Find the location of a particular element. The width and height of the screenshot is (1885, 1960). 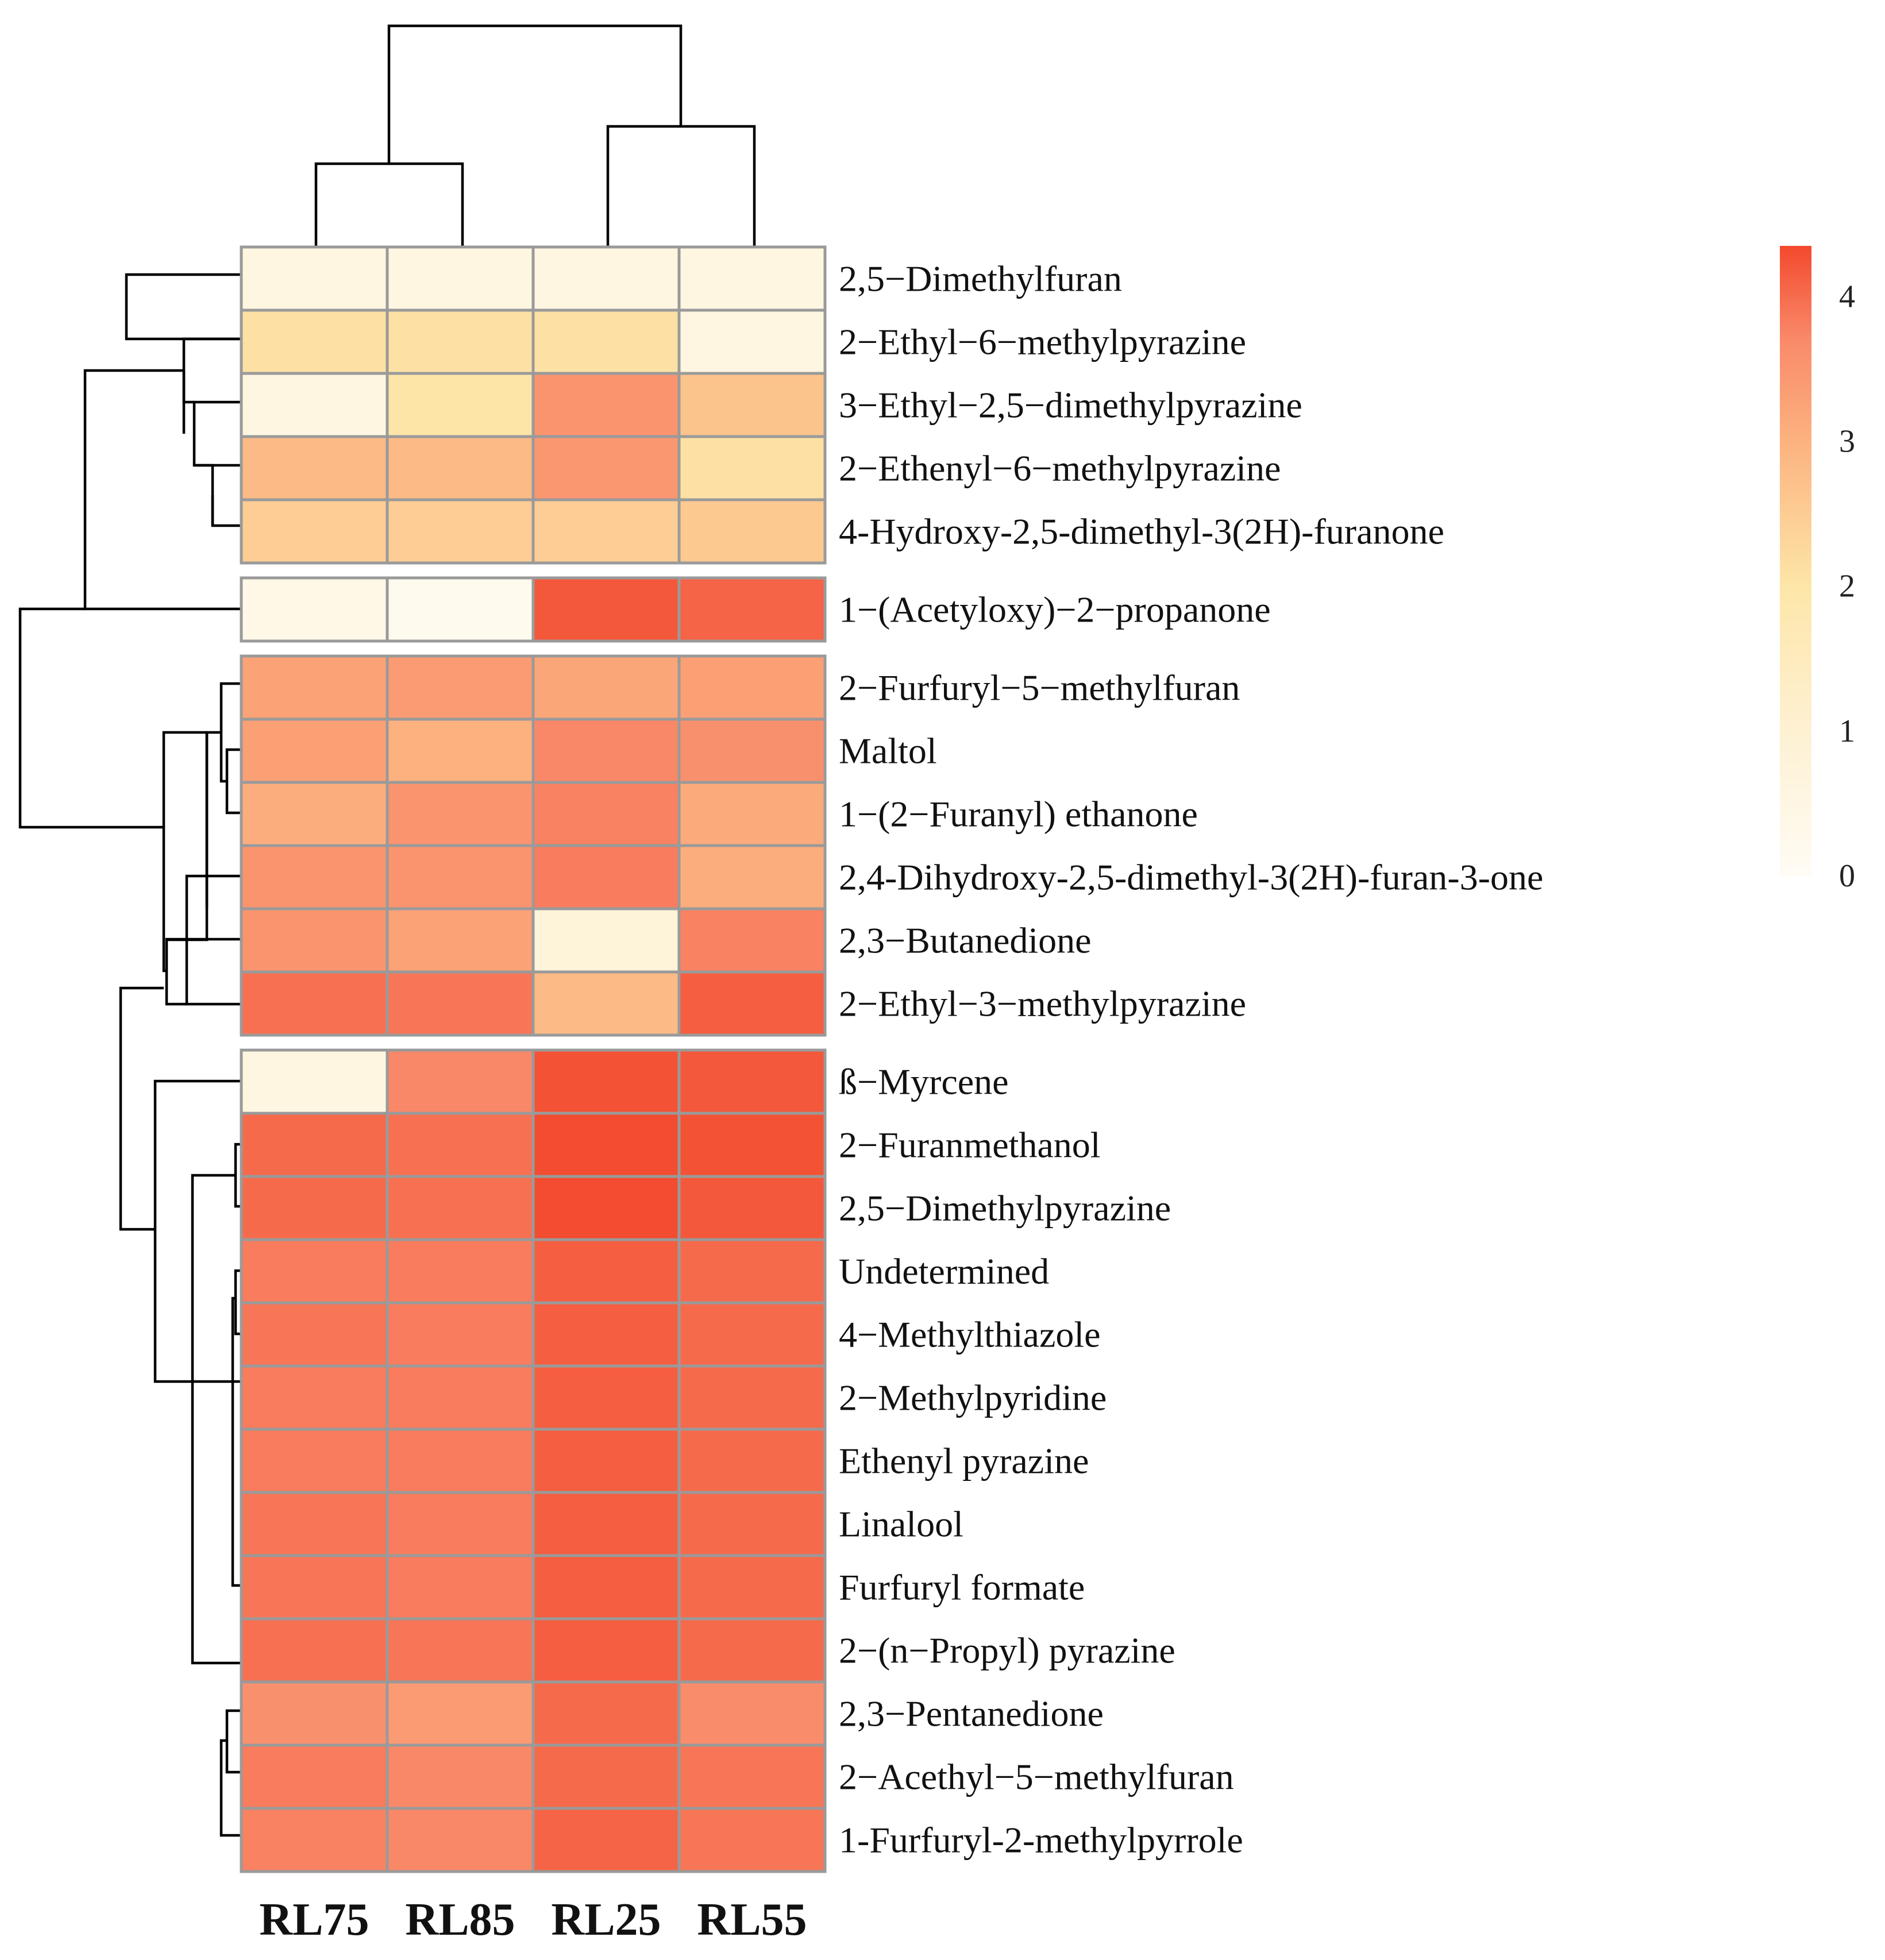

row-label: 2−Furanmethanol is located at coordinates (970, 1145).